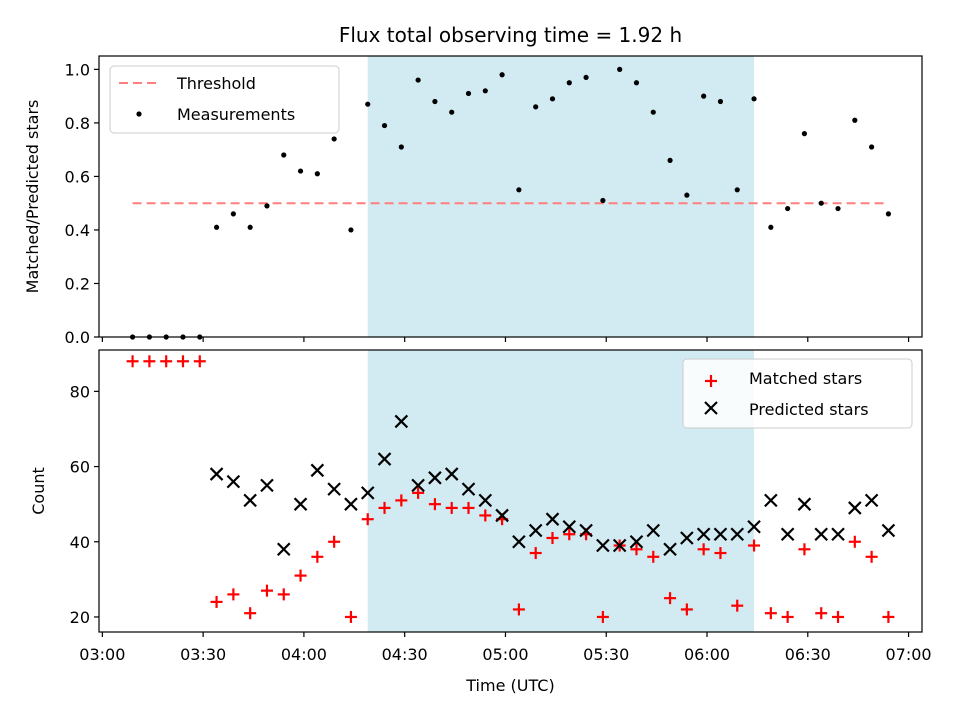  Describe the element at coordinates (80, 467) in the screenshot. I see `y-tick-label: 60` at that location.